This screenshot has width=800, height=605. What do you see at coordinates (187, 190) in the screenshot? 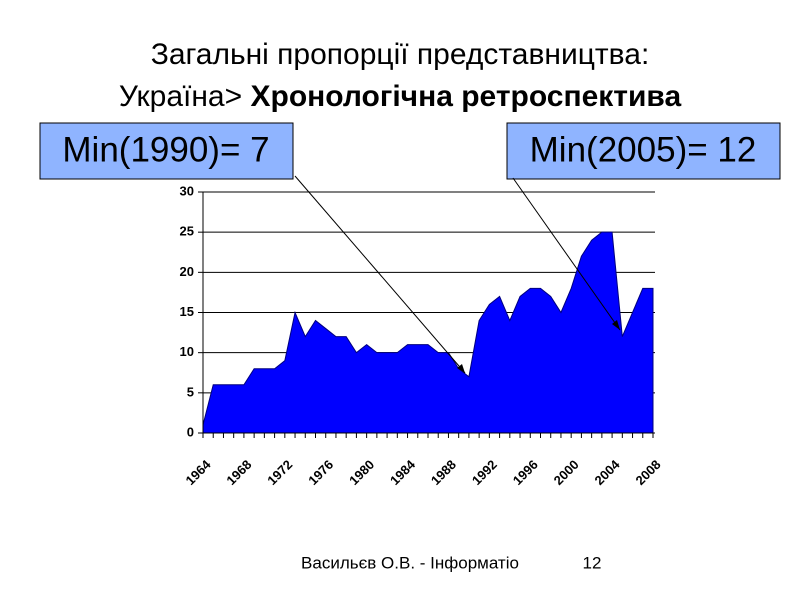
I see `y-tick-label: 30` at bounding box center [187, 190].